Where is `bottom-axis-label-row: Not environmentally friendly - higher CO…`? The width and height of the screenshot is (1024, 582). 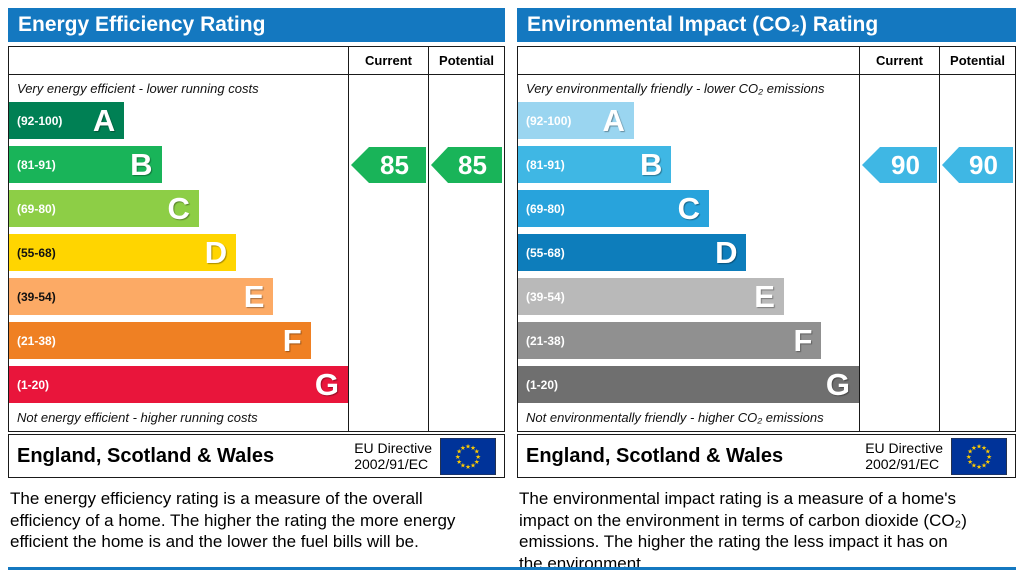
bottom-axis-label-row: Not environmentally friendly - higher CO… is located at coordinates (766, 419).